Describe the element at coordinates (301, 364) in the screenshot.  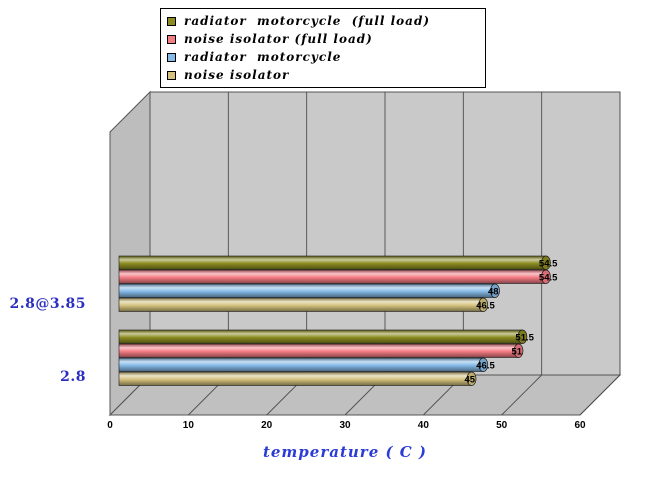
I see `bar-s3-c2` at that location.